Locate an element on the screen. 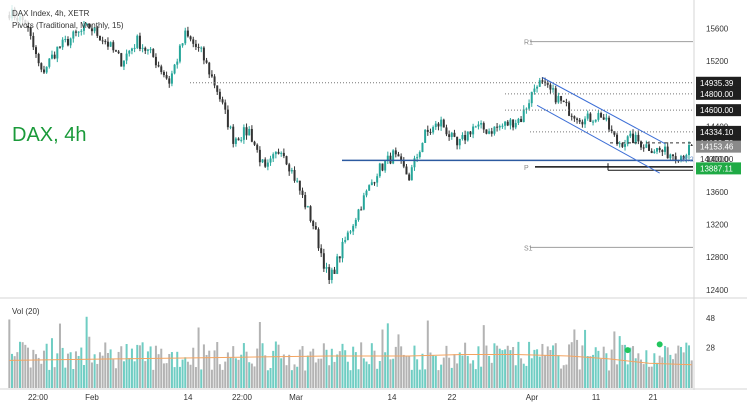  pivot-label: P is located at coordinates (526, 168).